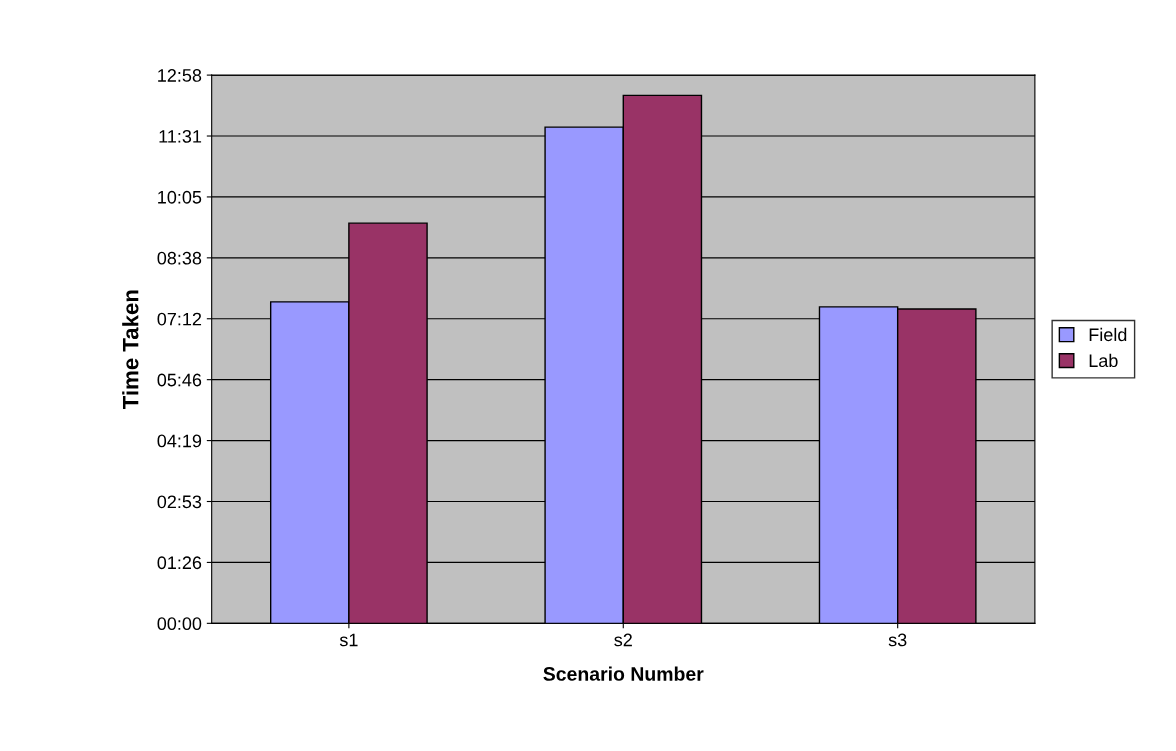 Image resolution: width=1176 pixels, height=751 pixels. I want to click on x-axis-title: Scenario Number, so click(623, 673).